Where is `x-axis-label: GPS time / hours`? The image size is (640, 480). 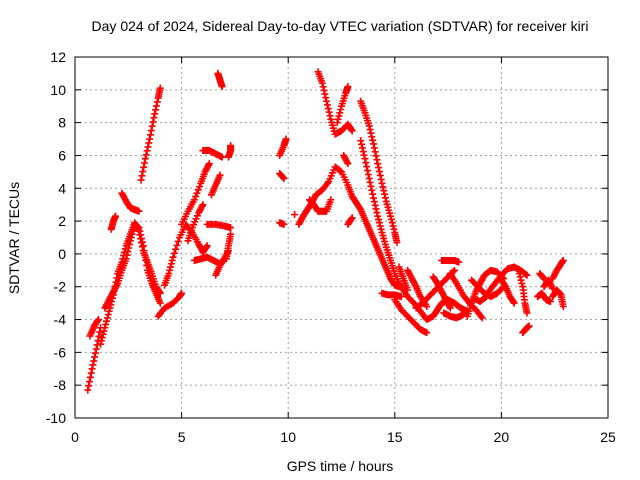 x-axis-label: GPS time / hours is located at coordinates (340, 466).